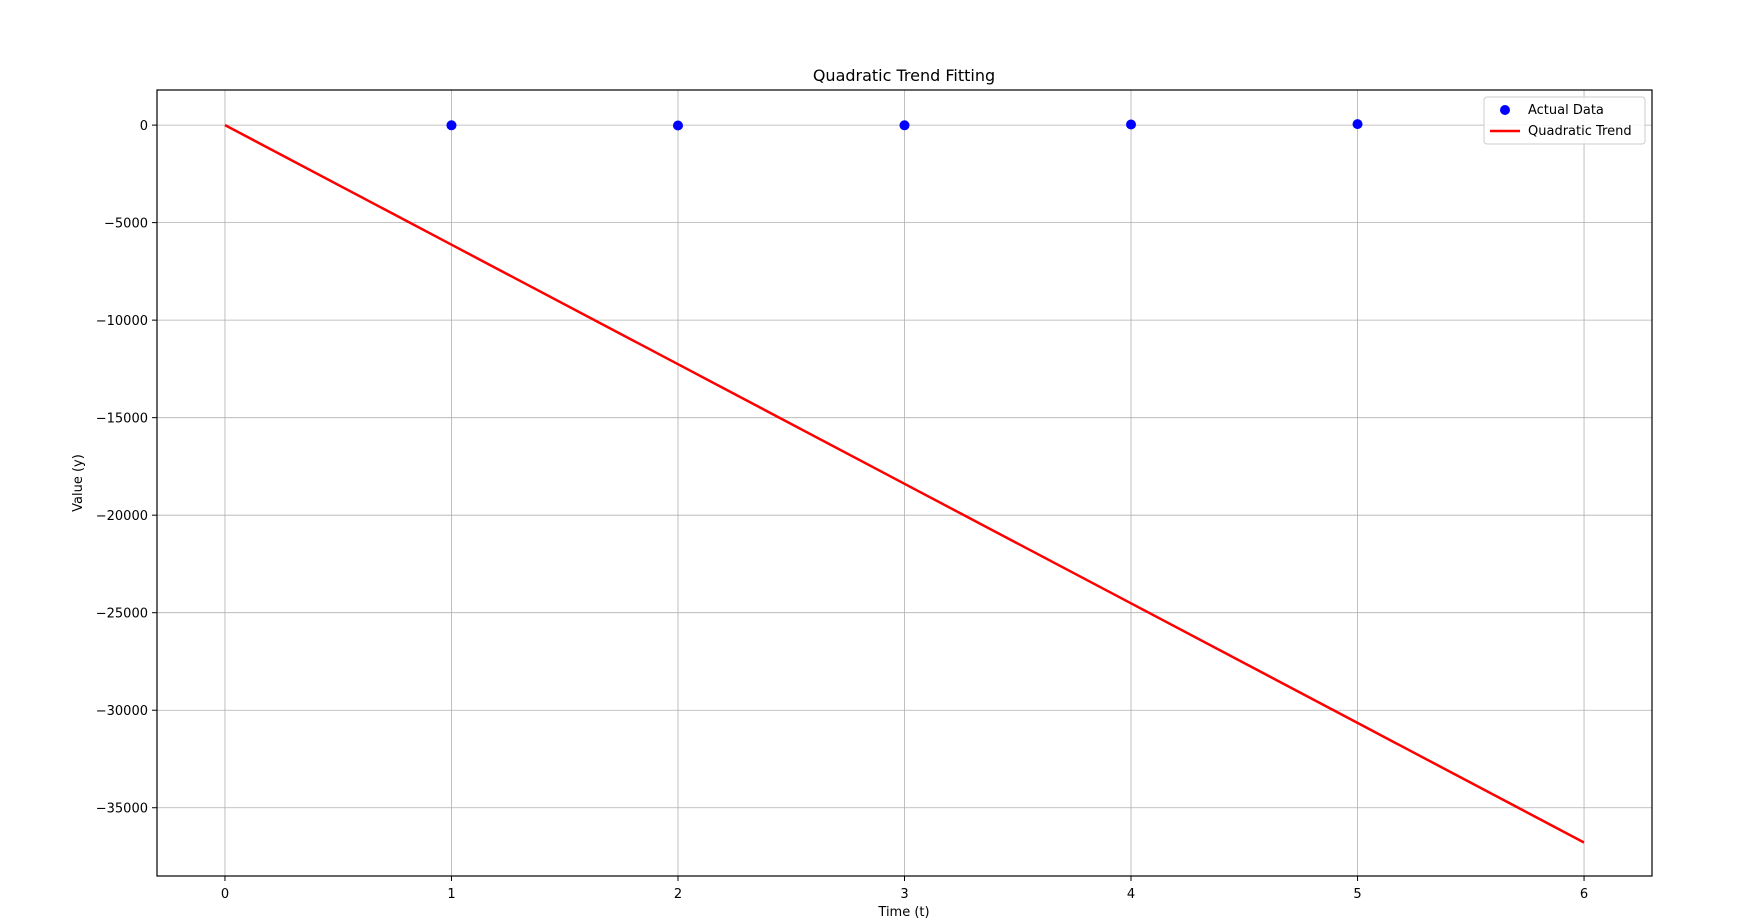  I want to click on y-tick-label: −20000, so click(122, 516).